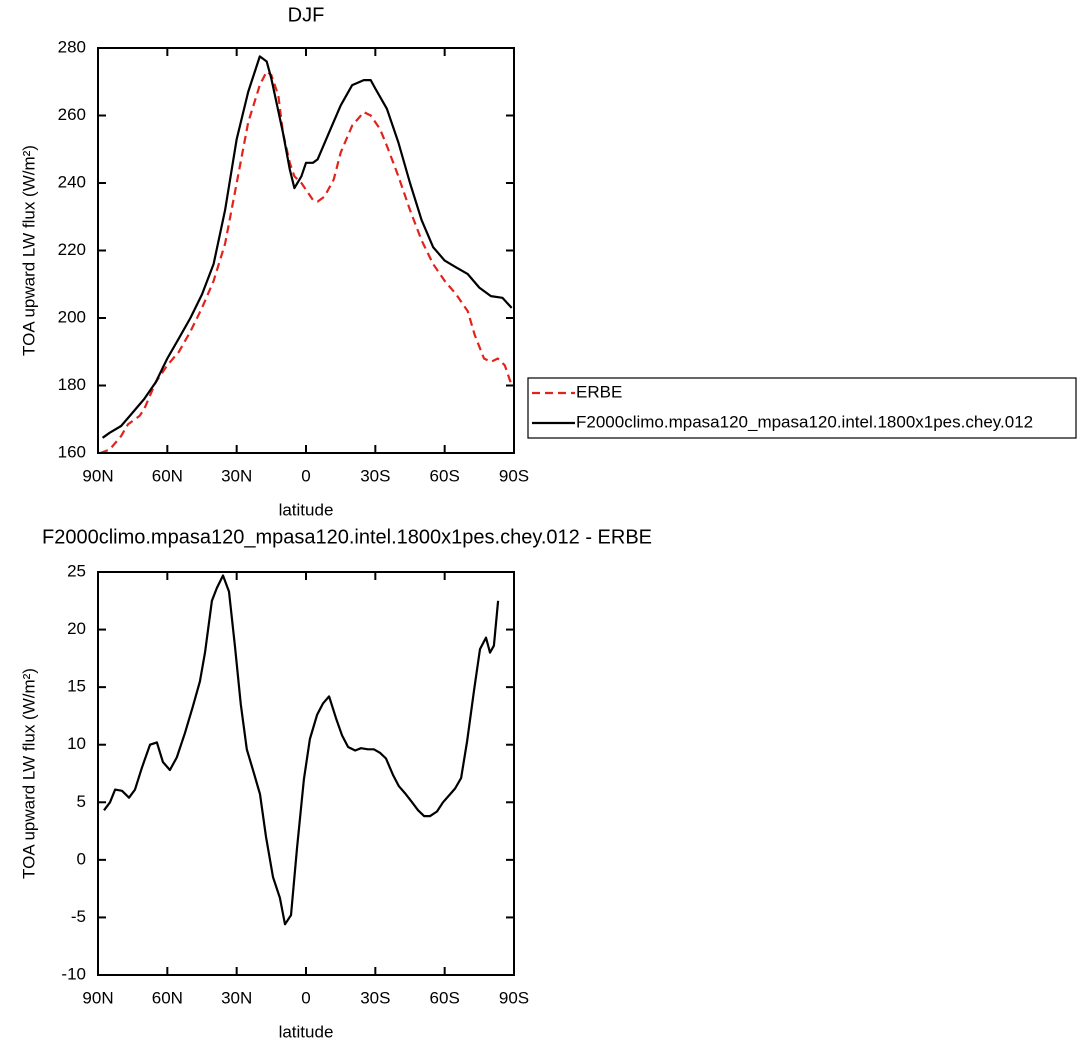 The width and height of the screenshot is (1082, 1047). I want to click on plot-frame, so click(306, 773).